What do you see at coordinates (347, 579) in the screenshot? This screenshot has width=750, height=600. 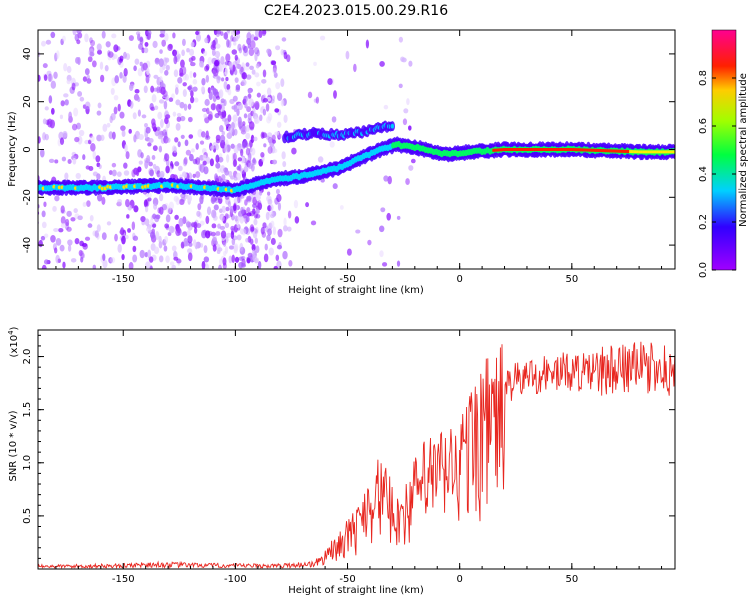 I see `snr-xtick-label: -50` at bounding box center [347, 579].